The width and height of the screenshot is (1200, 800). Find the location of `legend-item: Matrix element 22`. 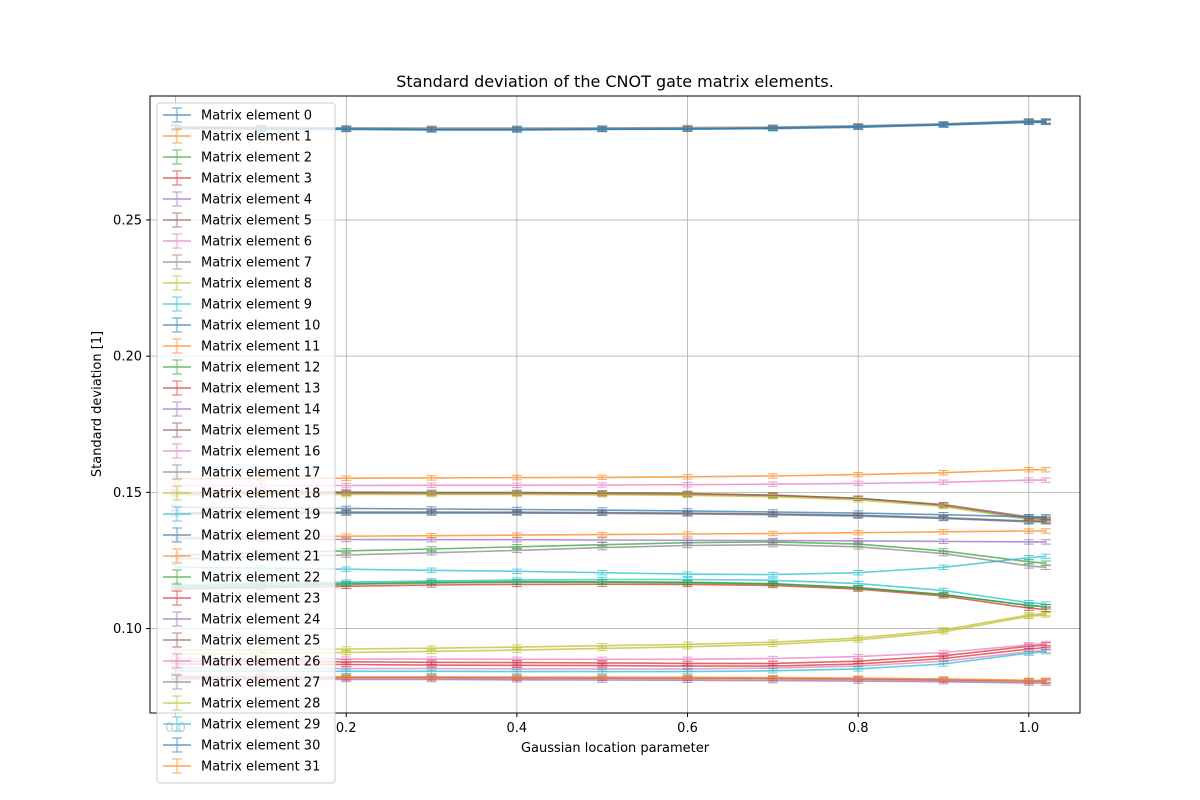

legend-item: Matrix element 22 is located at coordinates (241, 577).